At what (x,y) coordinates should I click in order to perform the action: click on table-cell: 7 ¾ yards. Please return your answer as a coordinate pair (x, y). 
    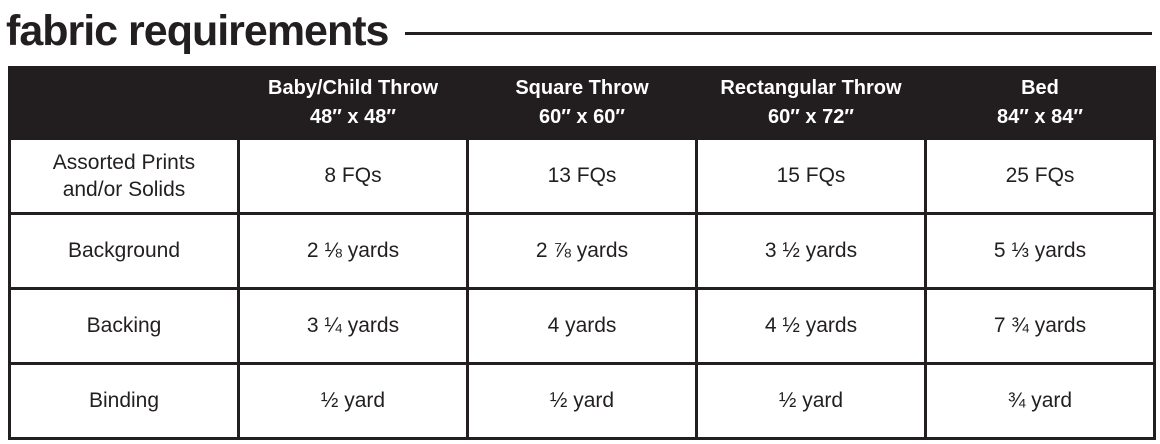
    Looking at the image, I should click on (1040, 326).